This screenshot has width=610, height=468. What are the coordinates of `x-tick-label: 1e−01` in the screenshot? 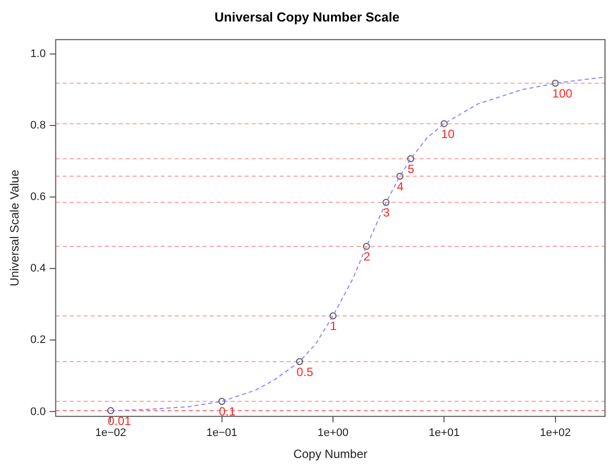 It's located at (222, 433).